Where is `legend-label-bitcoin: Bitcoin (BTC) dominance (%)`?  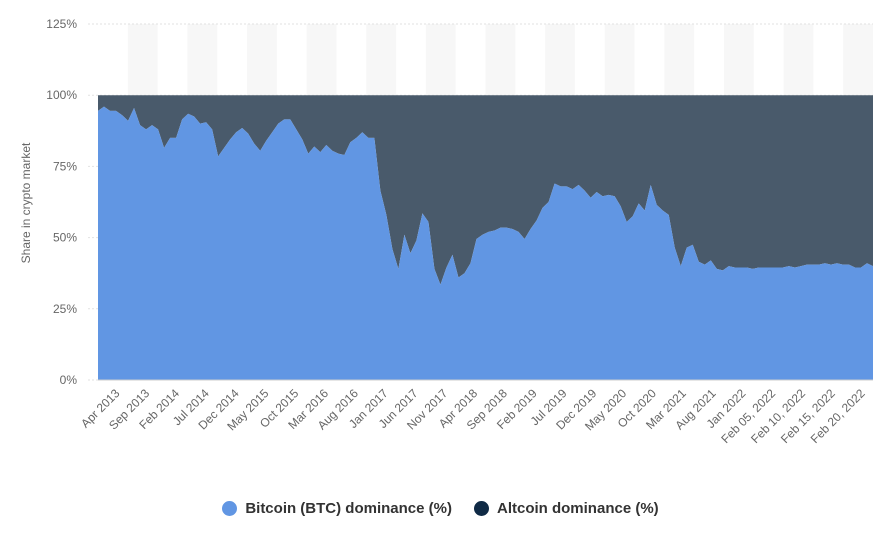 legend-label-bitcoin: Bitcoin (BTC) dominance (%) is located at coordinates (348, 508).